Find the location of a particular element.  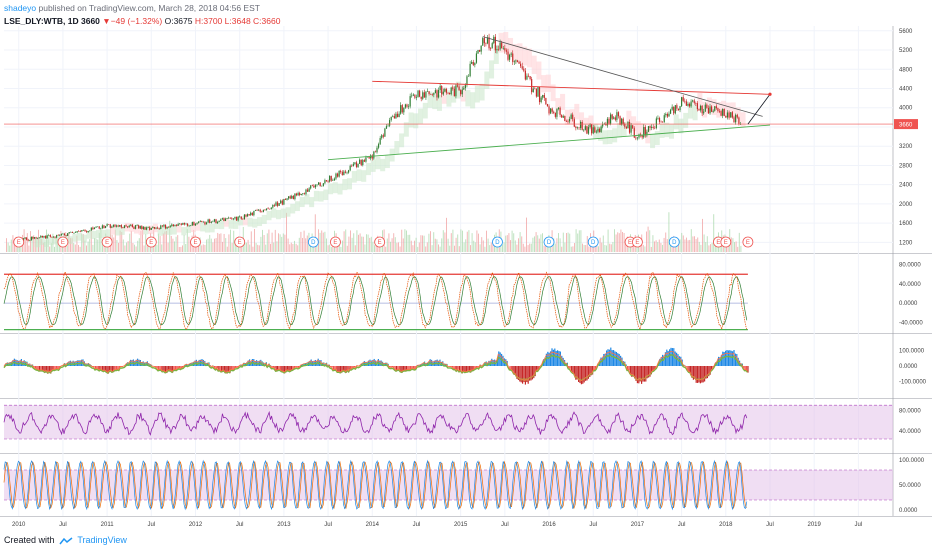

rsi-y-tick-label: 80.0000 is located at coordinates (910, 411).